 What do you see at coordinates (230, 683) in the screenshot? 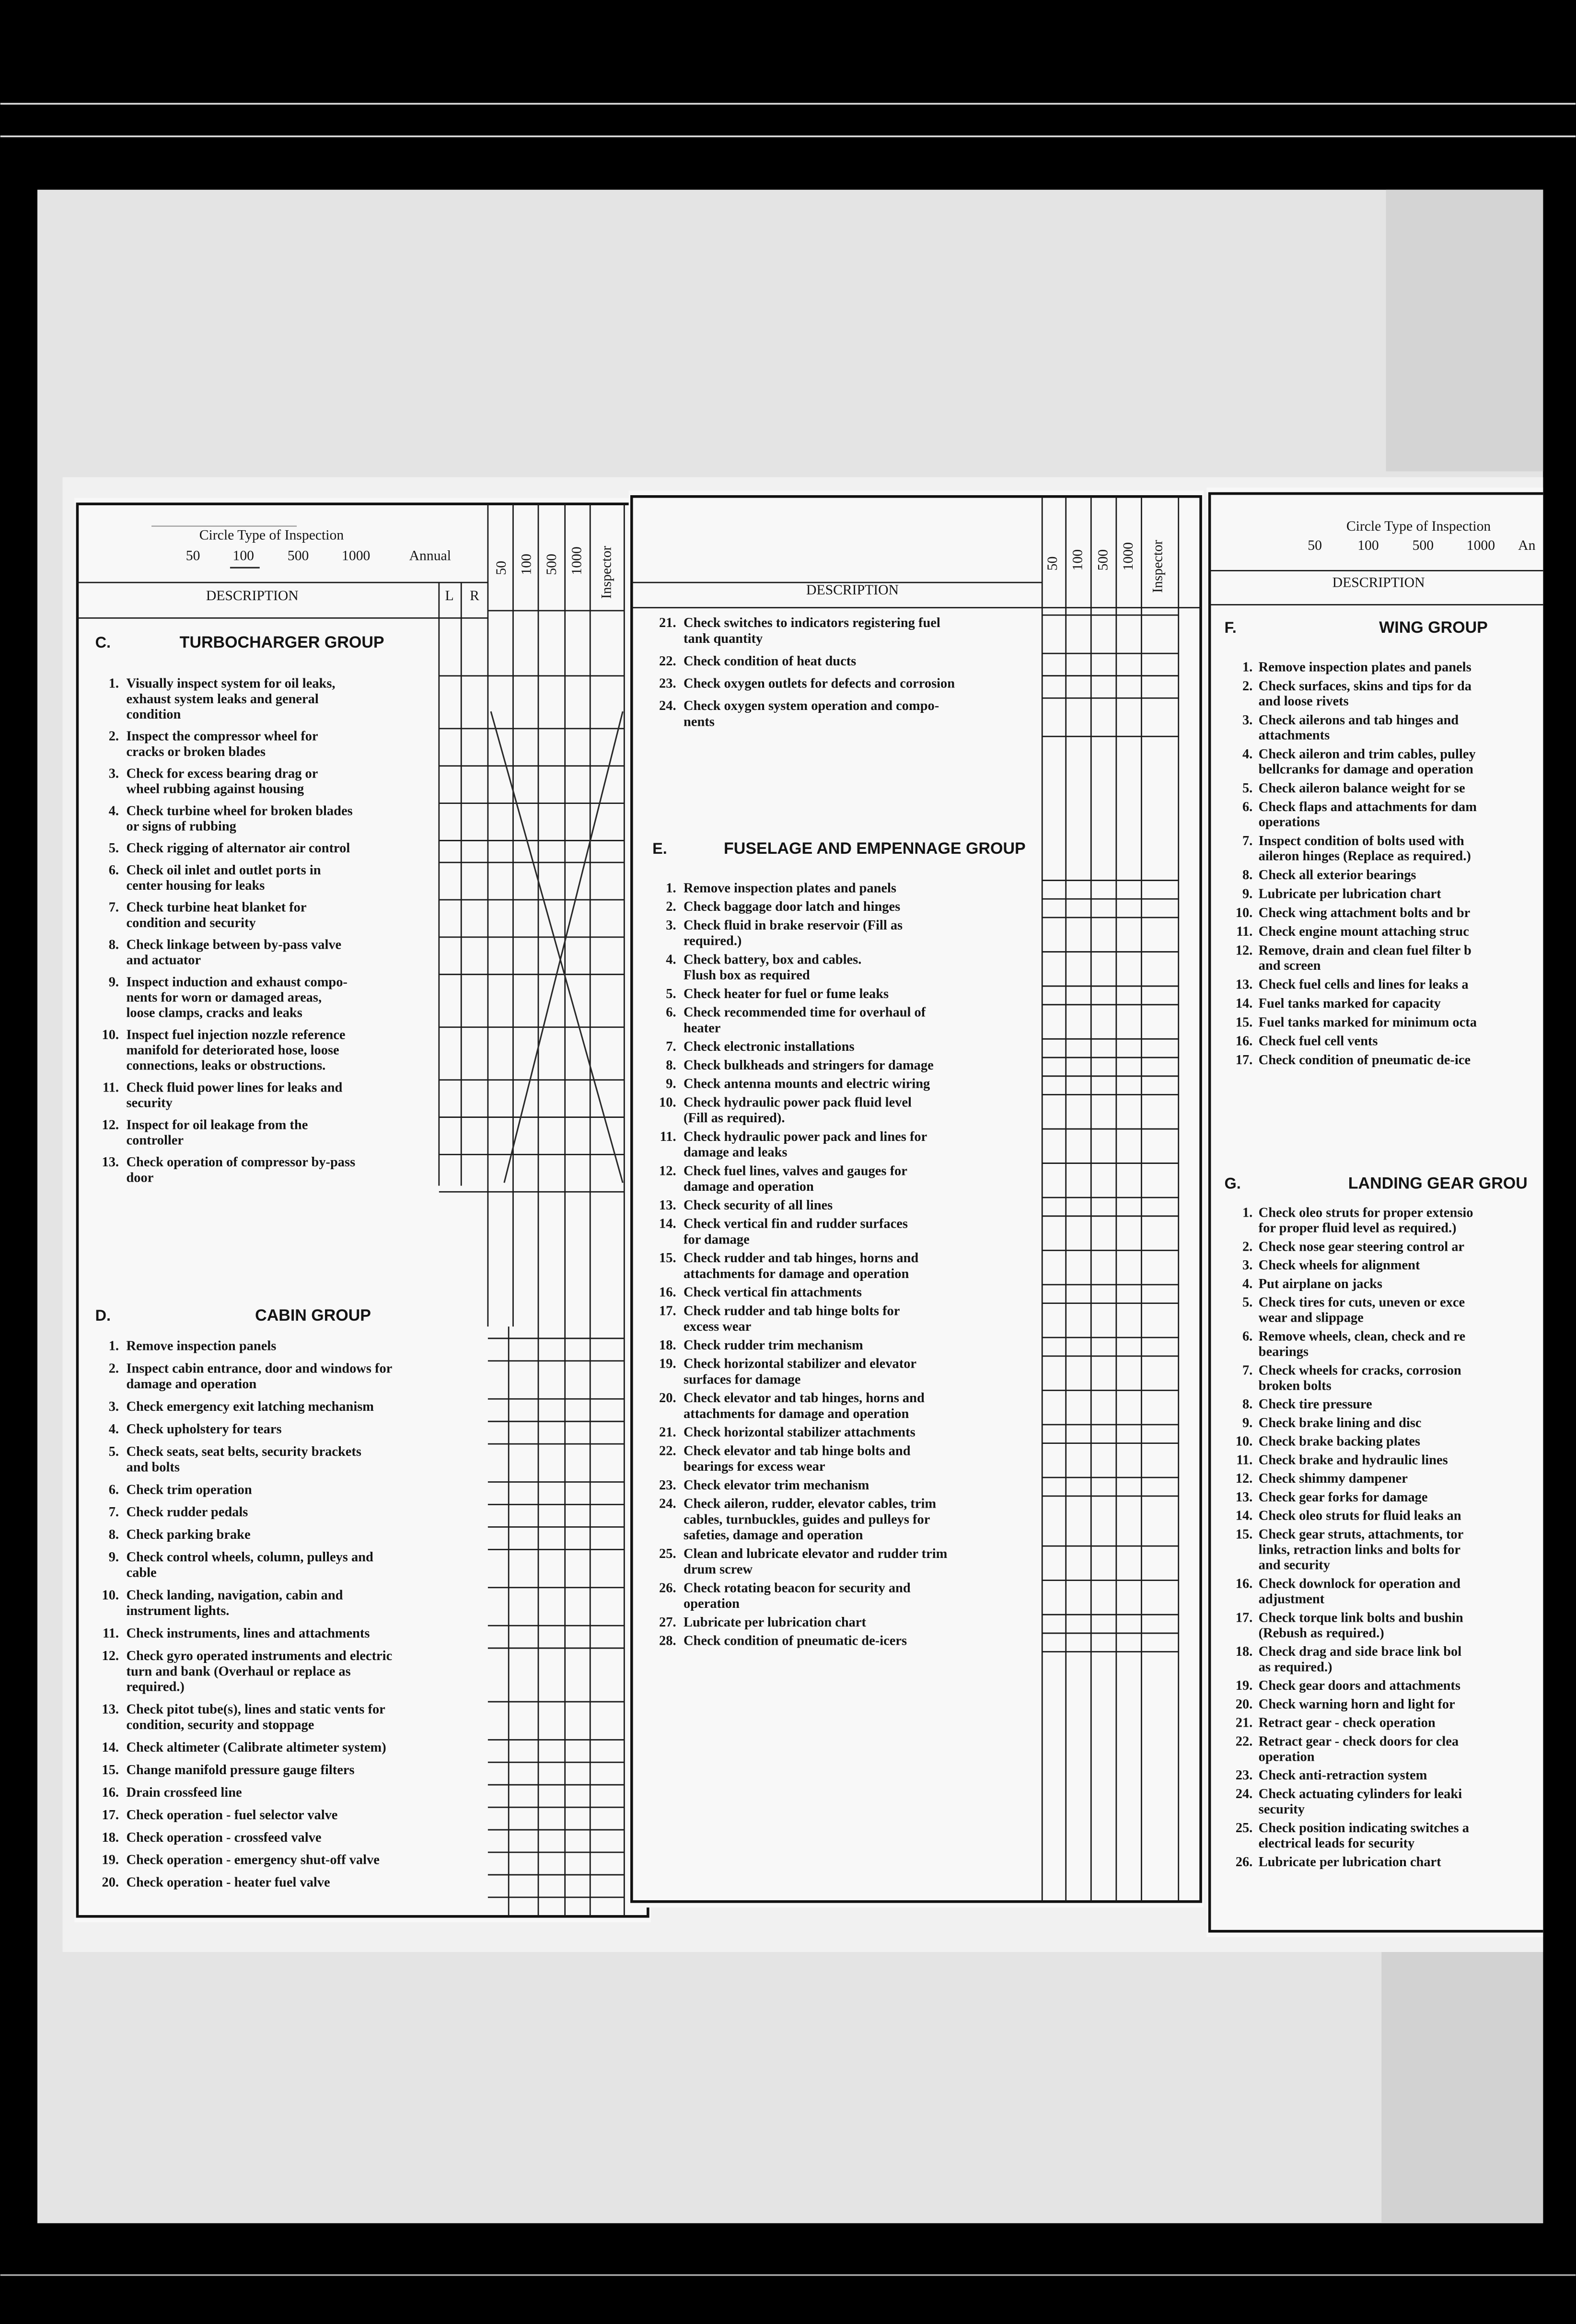
I see `item-text: Visually inspect system for oil leaks,` at bounding box center [230, 683].